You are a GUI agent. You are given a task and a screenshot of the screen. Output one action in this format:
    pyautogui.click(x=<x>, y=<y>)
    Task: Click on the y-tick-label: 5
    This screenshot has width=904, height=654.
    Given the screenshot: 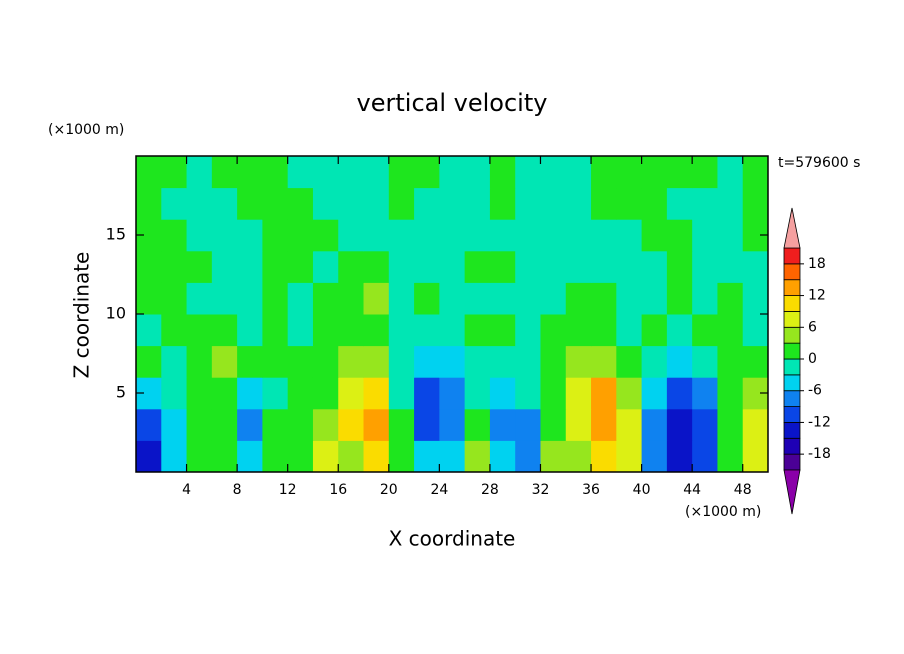 What is the action you would take?
    pyautogui.click(x=121, y=392)
    